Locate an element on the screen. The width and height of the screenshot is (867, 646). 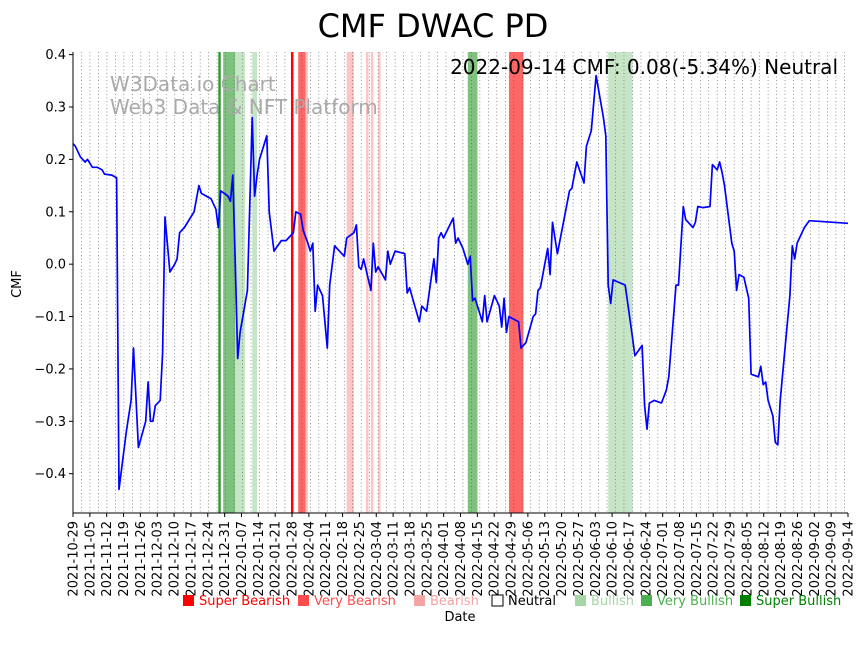
y-axis-label: CMF is located at coordinates (17, 284).